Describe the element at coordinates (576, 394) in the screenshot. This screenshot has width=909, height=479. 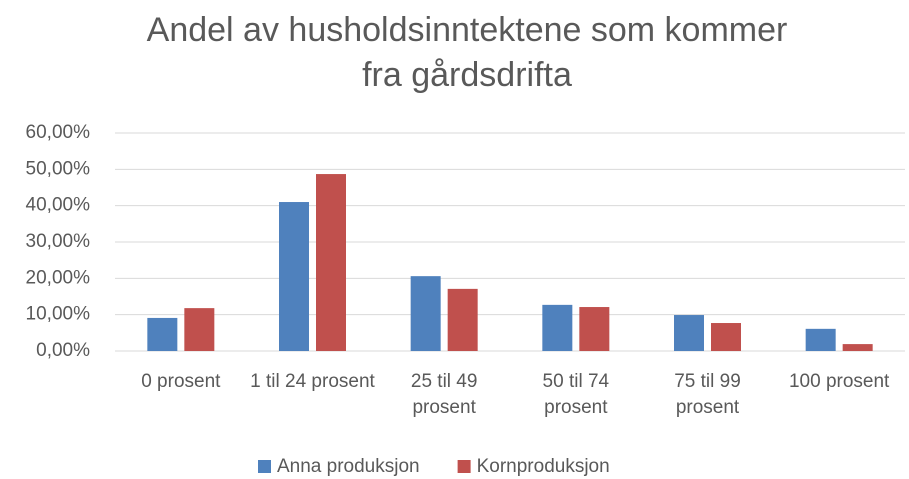
I see `x-tick-label: 50 til 74 prosent` at that location.